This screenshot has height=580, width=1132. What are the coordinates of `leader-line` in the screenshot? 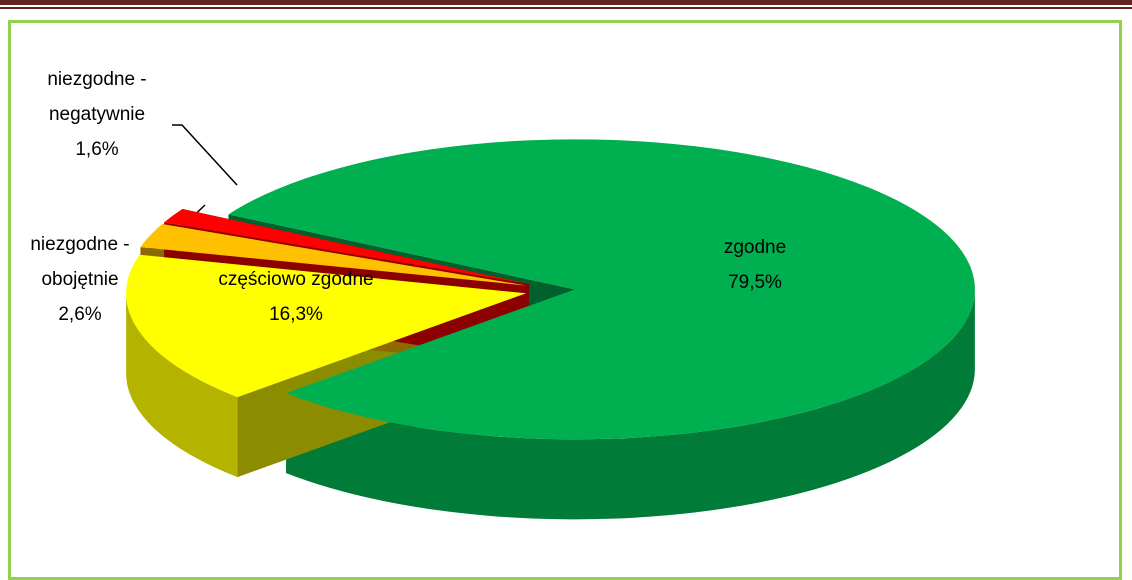 It's located at (205, 155).